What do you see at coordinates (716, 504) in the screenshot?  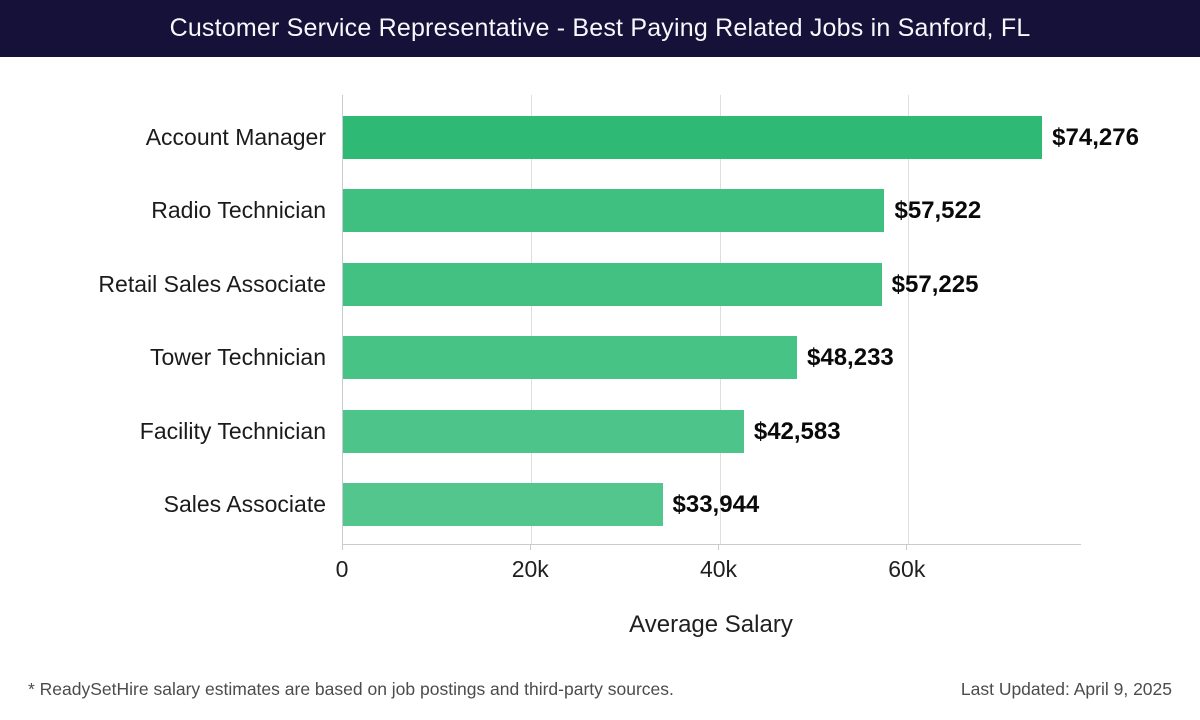 I see `value-label: $33,944` at bounding box center [716, 504].